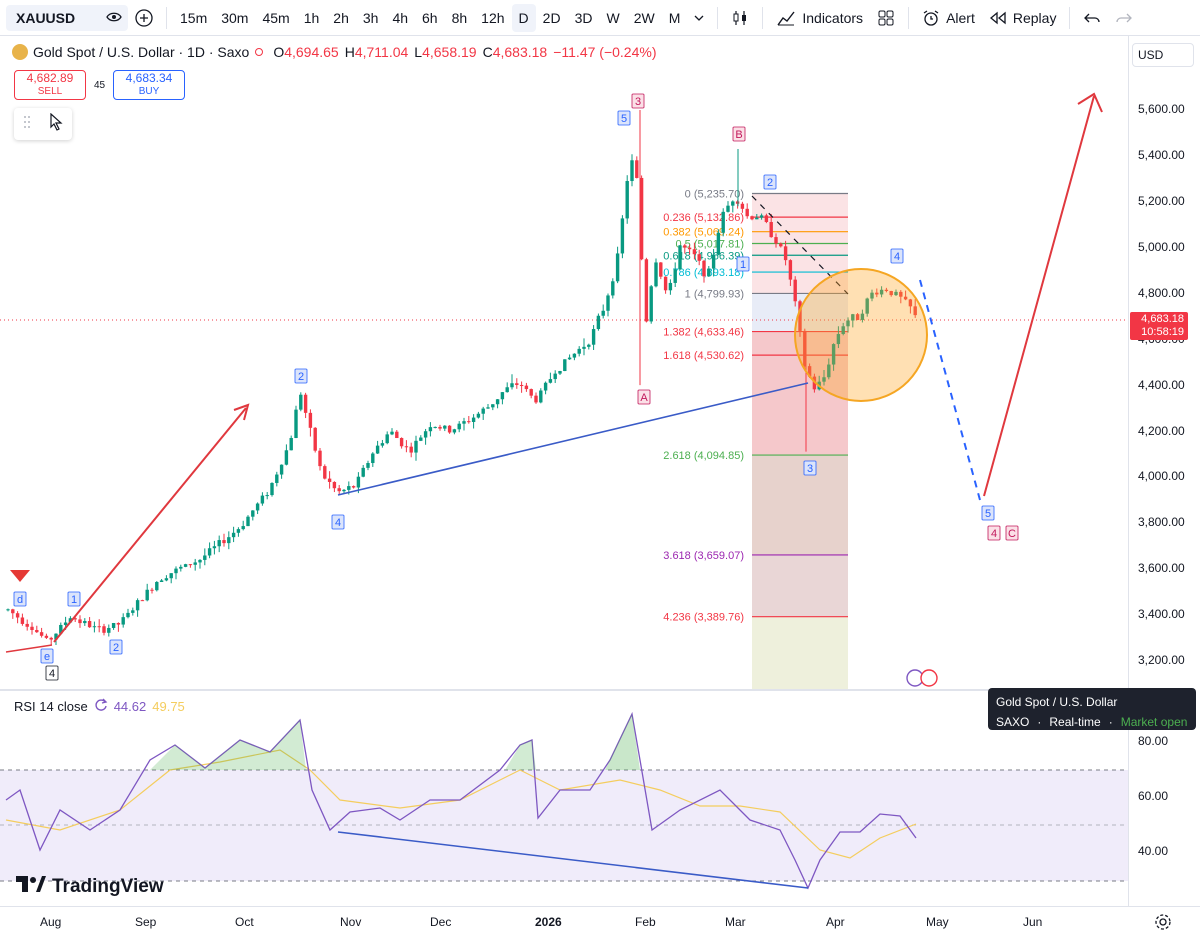 Image resolution: width=1200 pixels, height=936 pixels. What do you see at coordinates (311, 17) in the screenshot?
I see `interval-1h: 1h` at bounding box center [311, 17].